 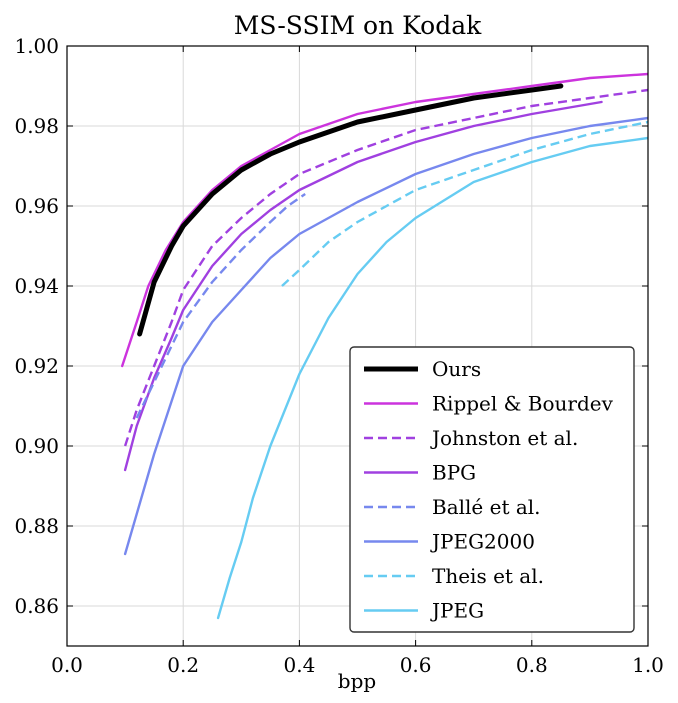 I want to click on y-tick-label: 0.92, so click(x=36, y=366).